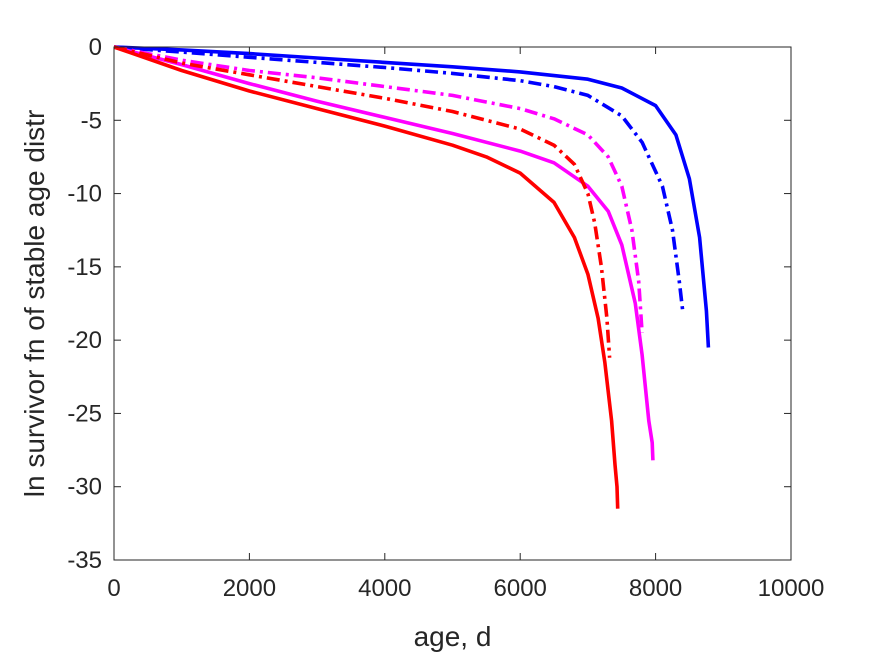 This screenshot has width=875, height=661. What do you see at coordinates (113, 588) in the screenshot?
I see `x-tick-label: 0` at bounding box center [113, 588].